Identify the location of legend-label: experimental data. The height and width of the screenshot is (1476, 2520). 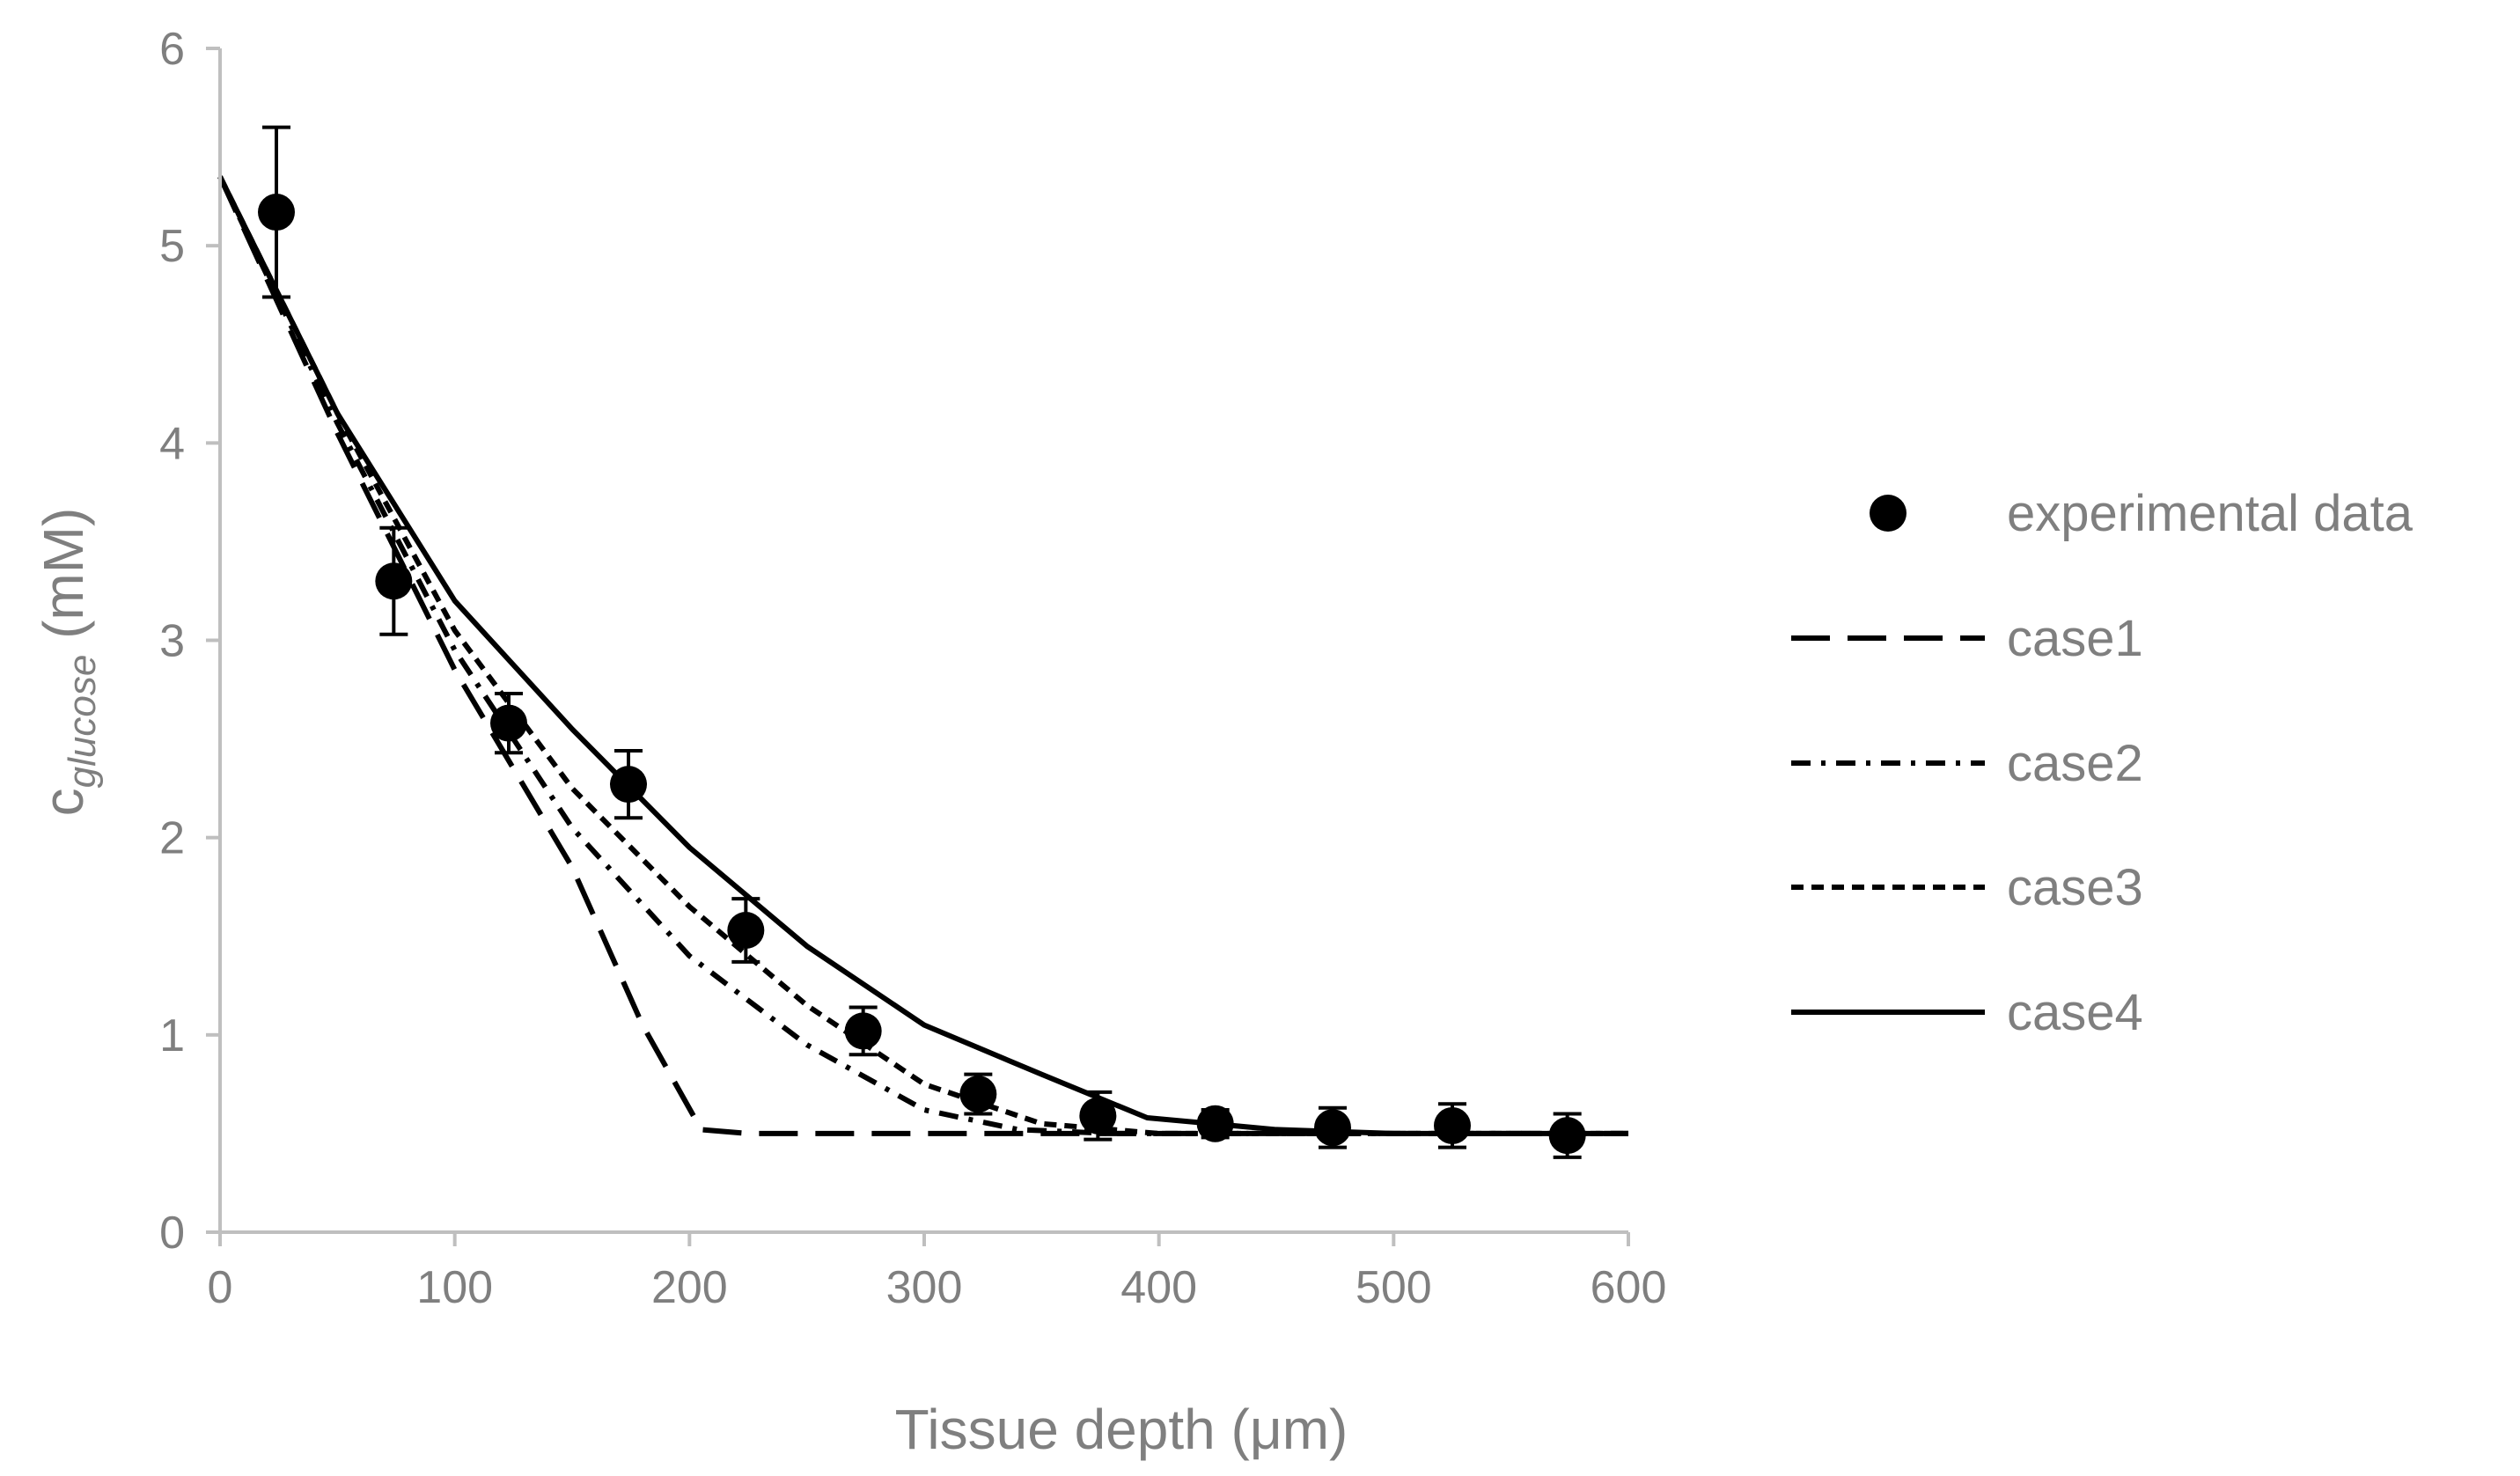
(2210, 513).